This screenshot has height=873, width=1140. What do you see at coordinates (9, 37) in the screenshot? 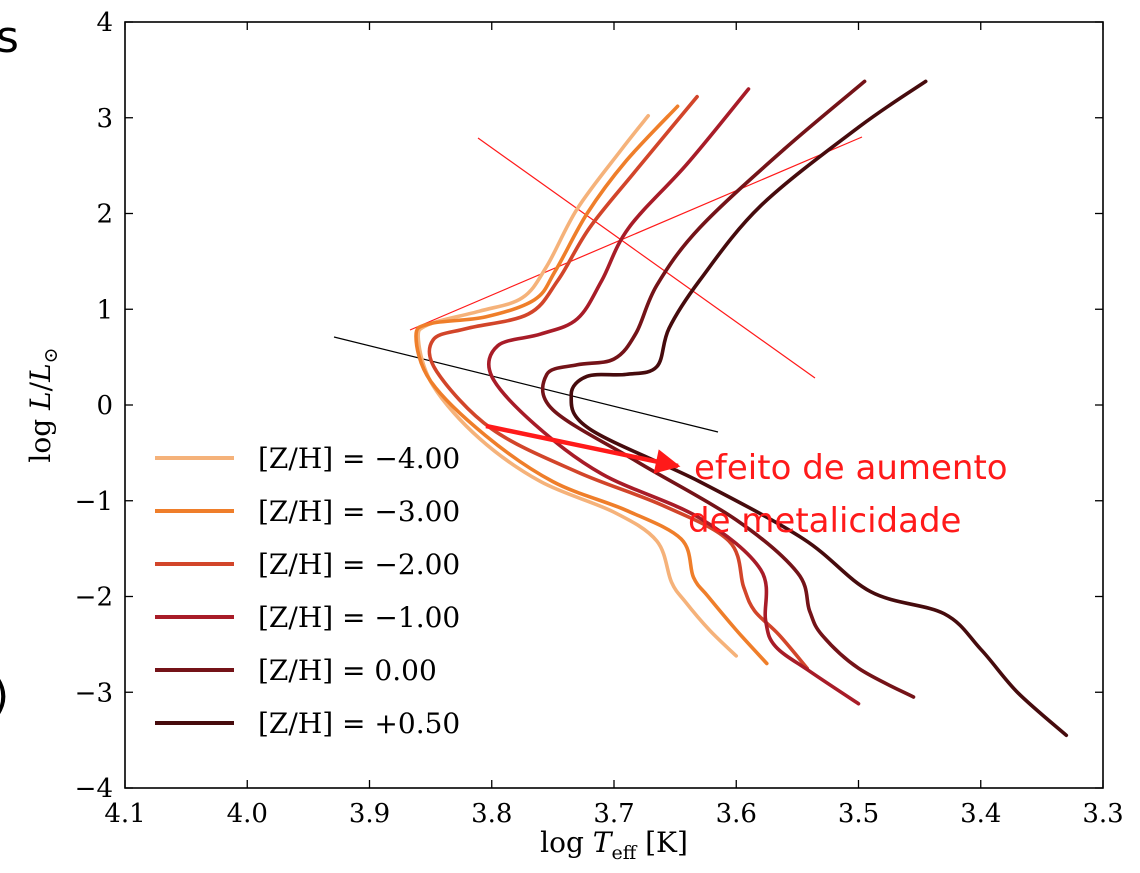
I see `edge-fragment-top: s` at bounding box center [9, 37].